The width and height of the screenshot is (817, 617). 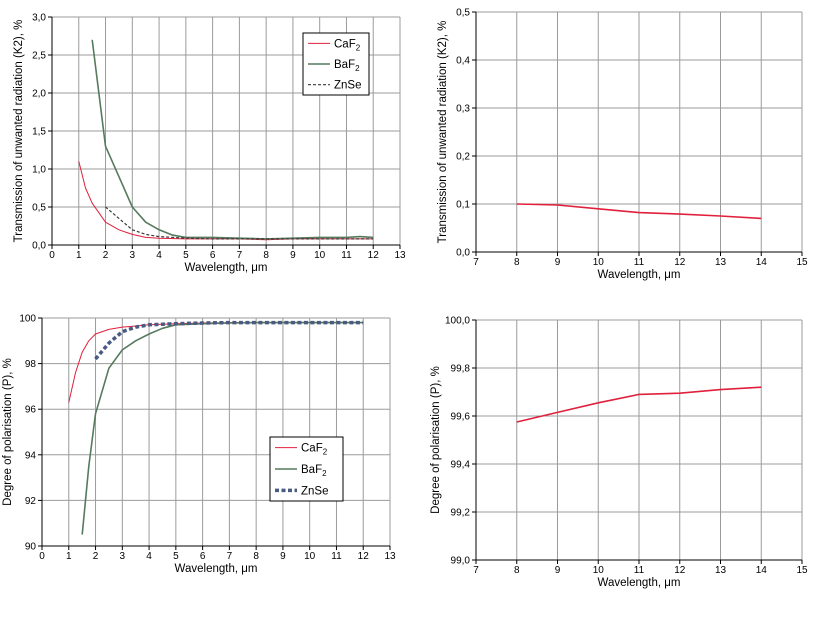 What do you see at coordinates (226, 201) in the screenshot?
I see `series-line-caf2` at bounding box center [226, 201].